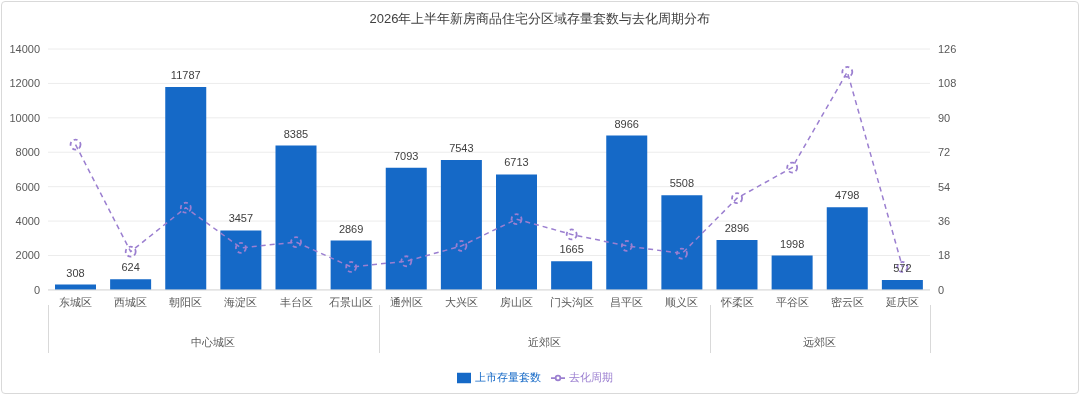 This screenshot has width=1080, height=395. What do you see at coordinates (944, 220) in the screenshot?
I see `y2-tick-label: 36` at bounding box center [944, 220].